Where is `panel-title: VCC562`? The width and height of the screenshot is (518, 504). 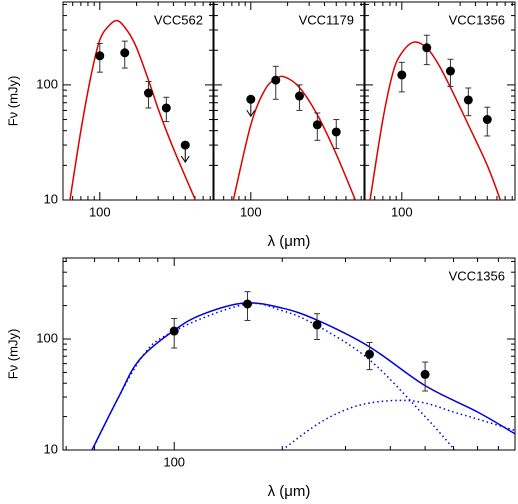 panel-title: VCC562 is located at coordinates (178, 19).